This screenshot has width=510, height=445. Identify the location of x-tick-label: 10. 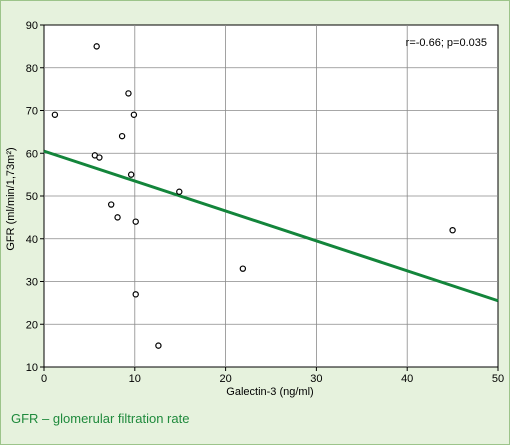
(135, 379).